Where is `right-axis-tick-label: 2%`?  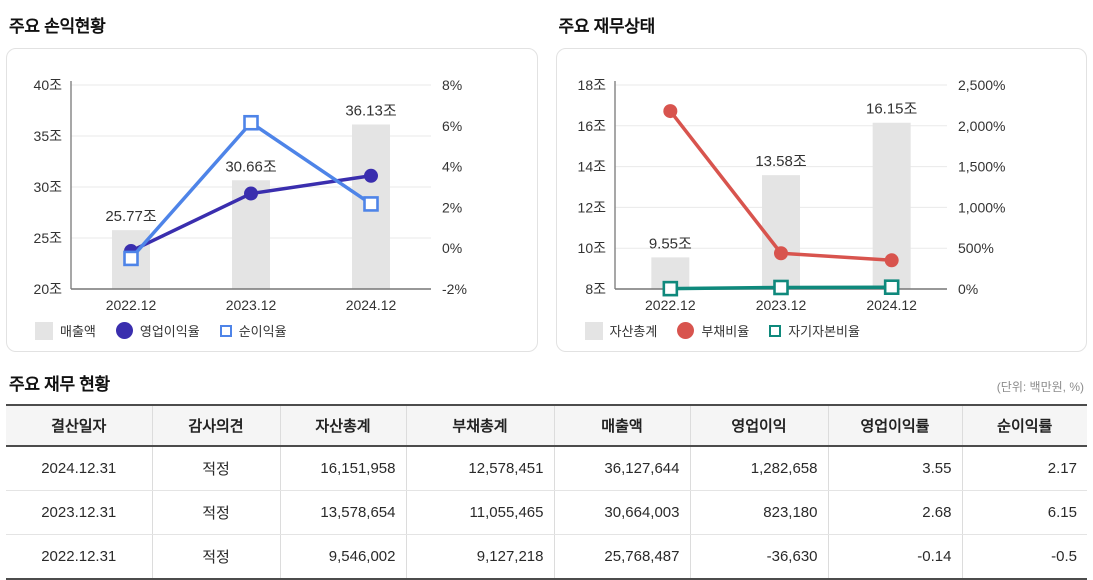 right-axis-tick-label: 2% is located at coordinates (452, 207).